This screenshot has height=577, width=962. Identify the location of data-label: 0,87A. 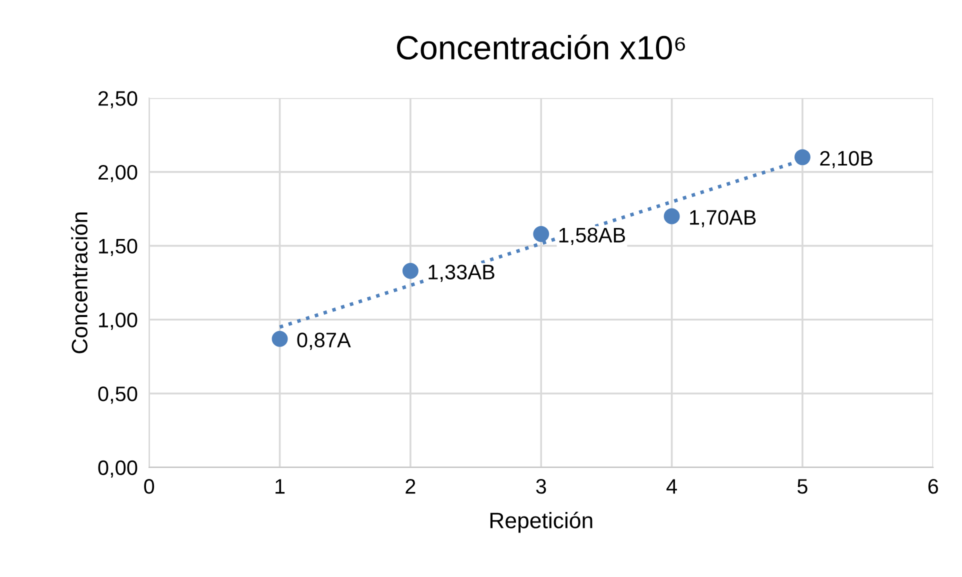
(324, 341).